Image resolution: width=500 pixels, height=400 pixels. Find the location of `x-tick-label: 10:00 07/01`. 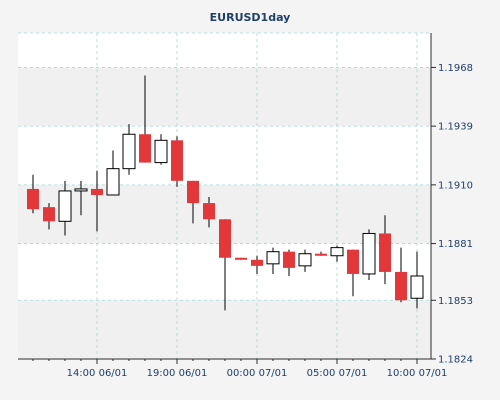

x-tick-label: 10:00 07/01 is located at coordinates (417, 373).